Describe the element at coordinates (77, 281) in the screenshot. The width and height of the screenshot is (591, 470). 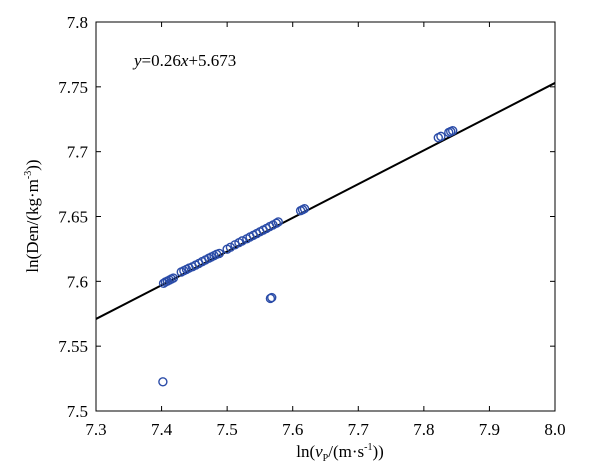
I see `y-tick-label: 7.6` at that location.